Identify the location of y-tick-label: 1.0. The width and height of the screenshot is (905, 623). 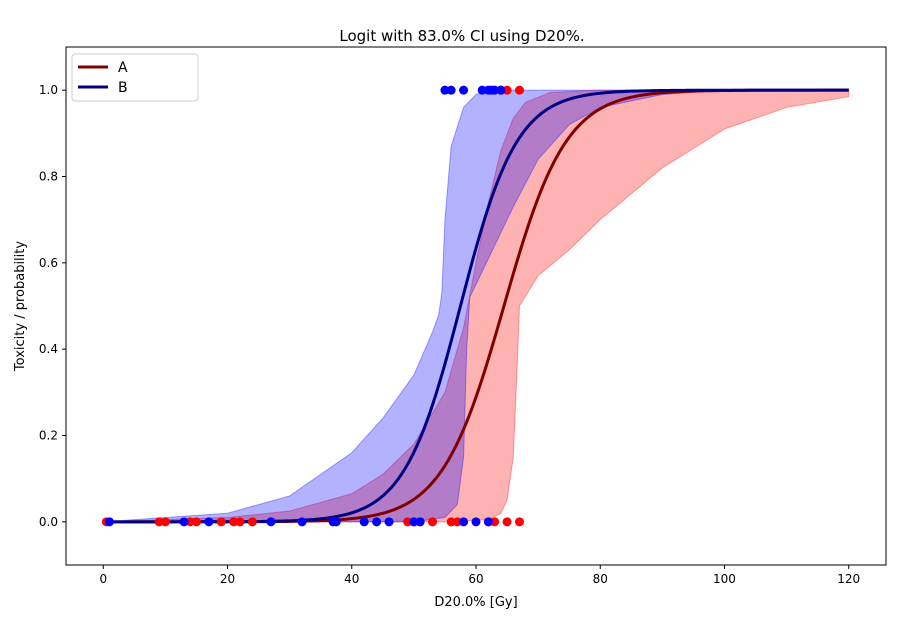
(48, 90).